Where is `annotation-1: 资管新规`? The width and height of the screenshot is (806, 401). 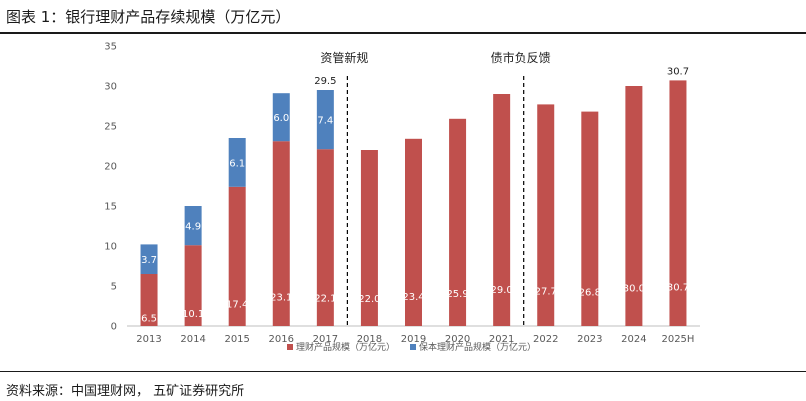 annotation-1: 资管新规 is located at coordinates (344, 57).